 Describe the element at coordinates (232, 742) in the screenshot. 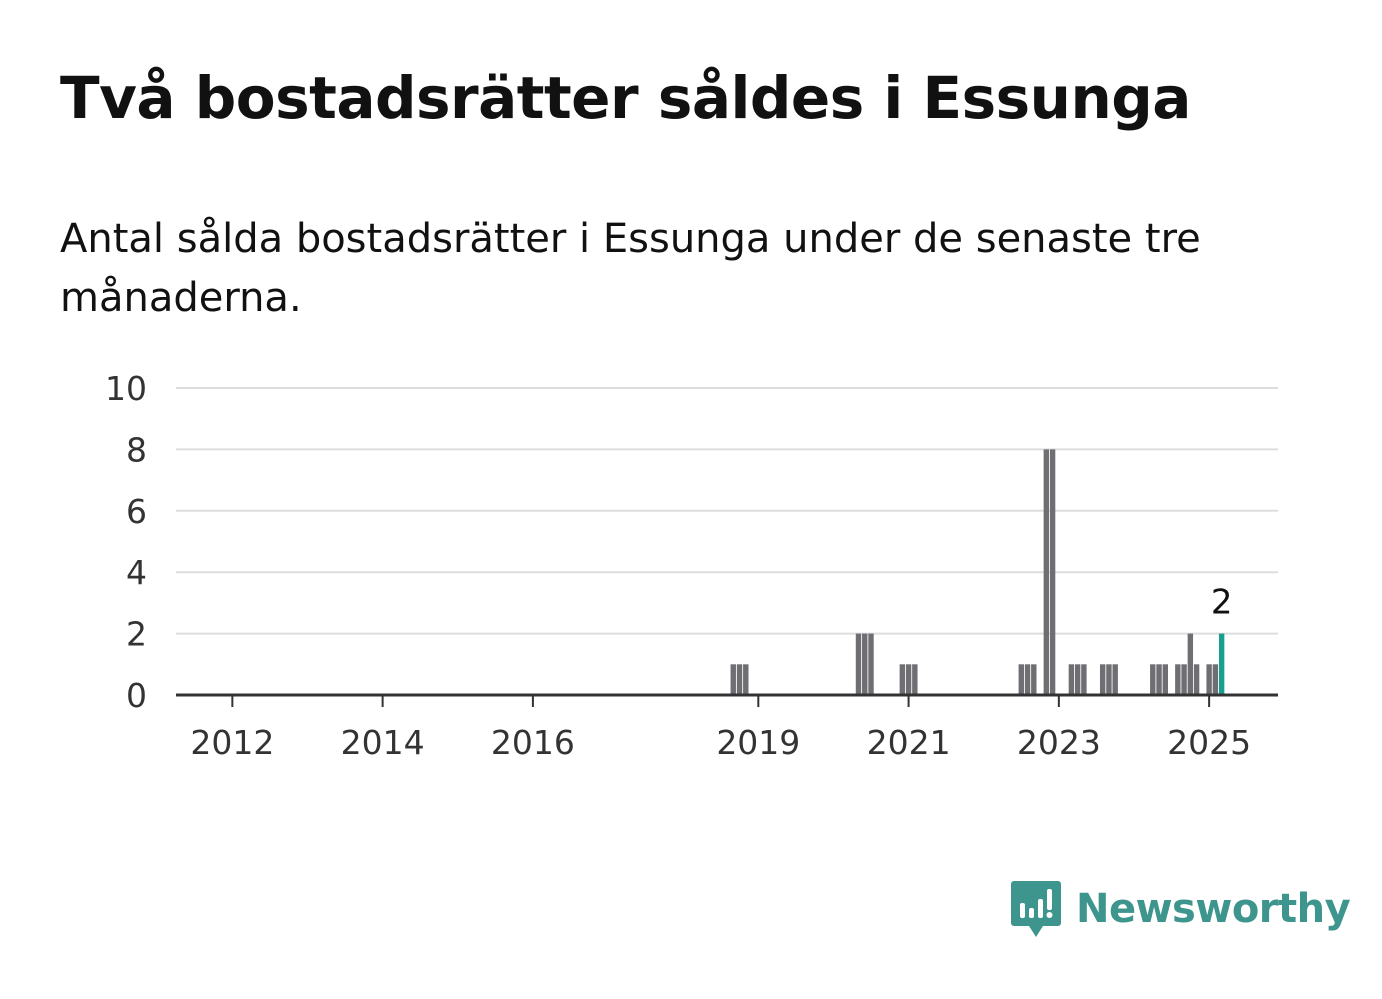

I see `x-tick-label: 2012` at that location.